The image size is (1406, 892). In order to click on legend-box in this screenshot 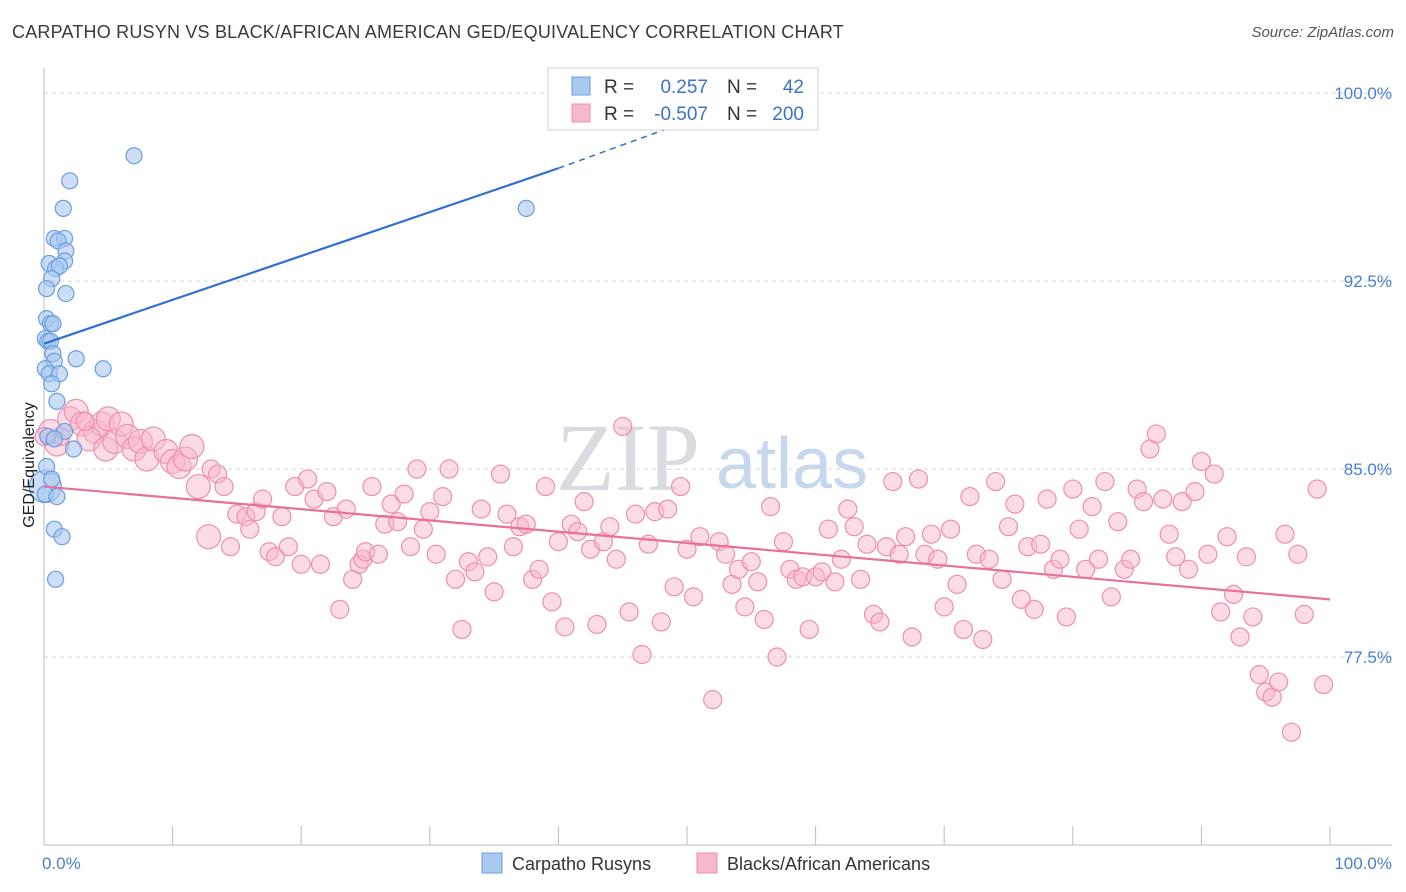, I will do `click(683, 99)`.